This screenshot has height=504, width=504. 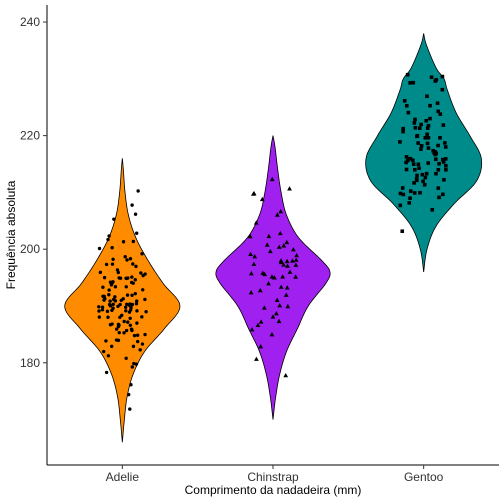 I want to click on x-ticks: Adelie Chinstrap Gentoo, so click(x=275, y=474).